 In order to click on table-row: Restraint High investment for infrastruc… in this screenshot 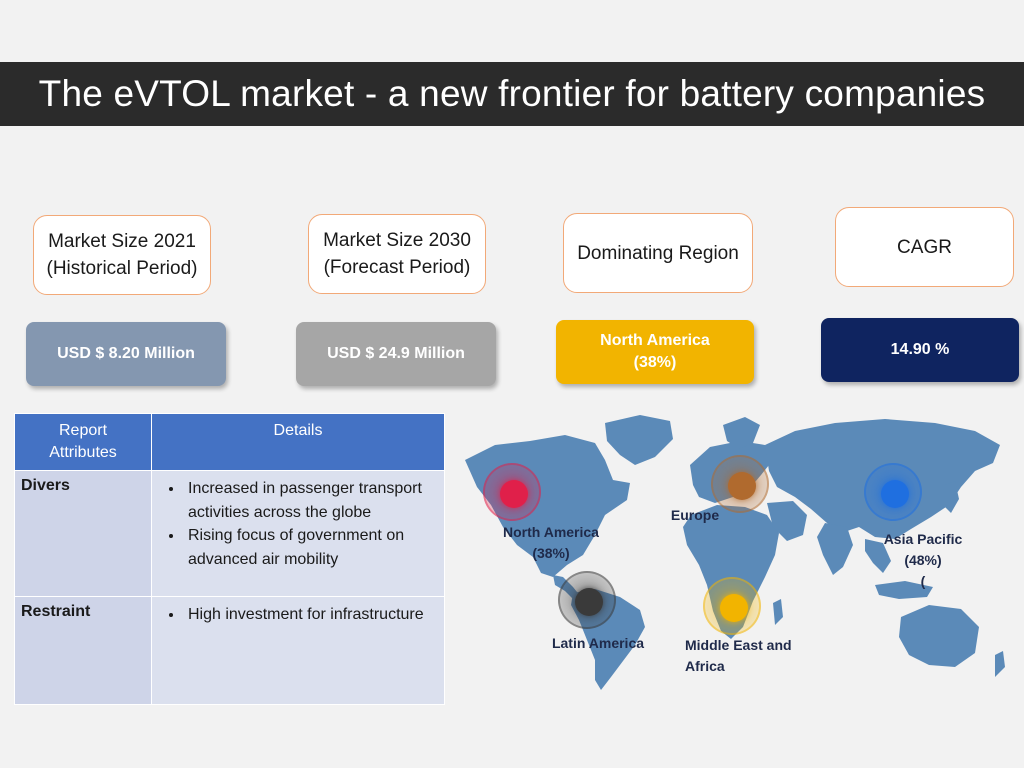, I will do `click(229, 650)`.